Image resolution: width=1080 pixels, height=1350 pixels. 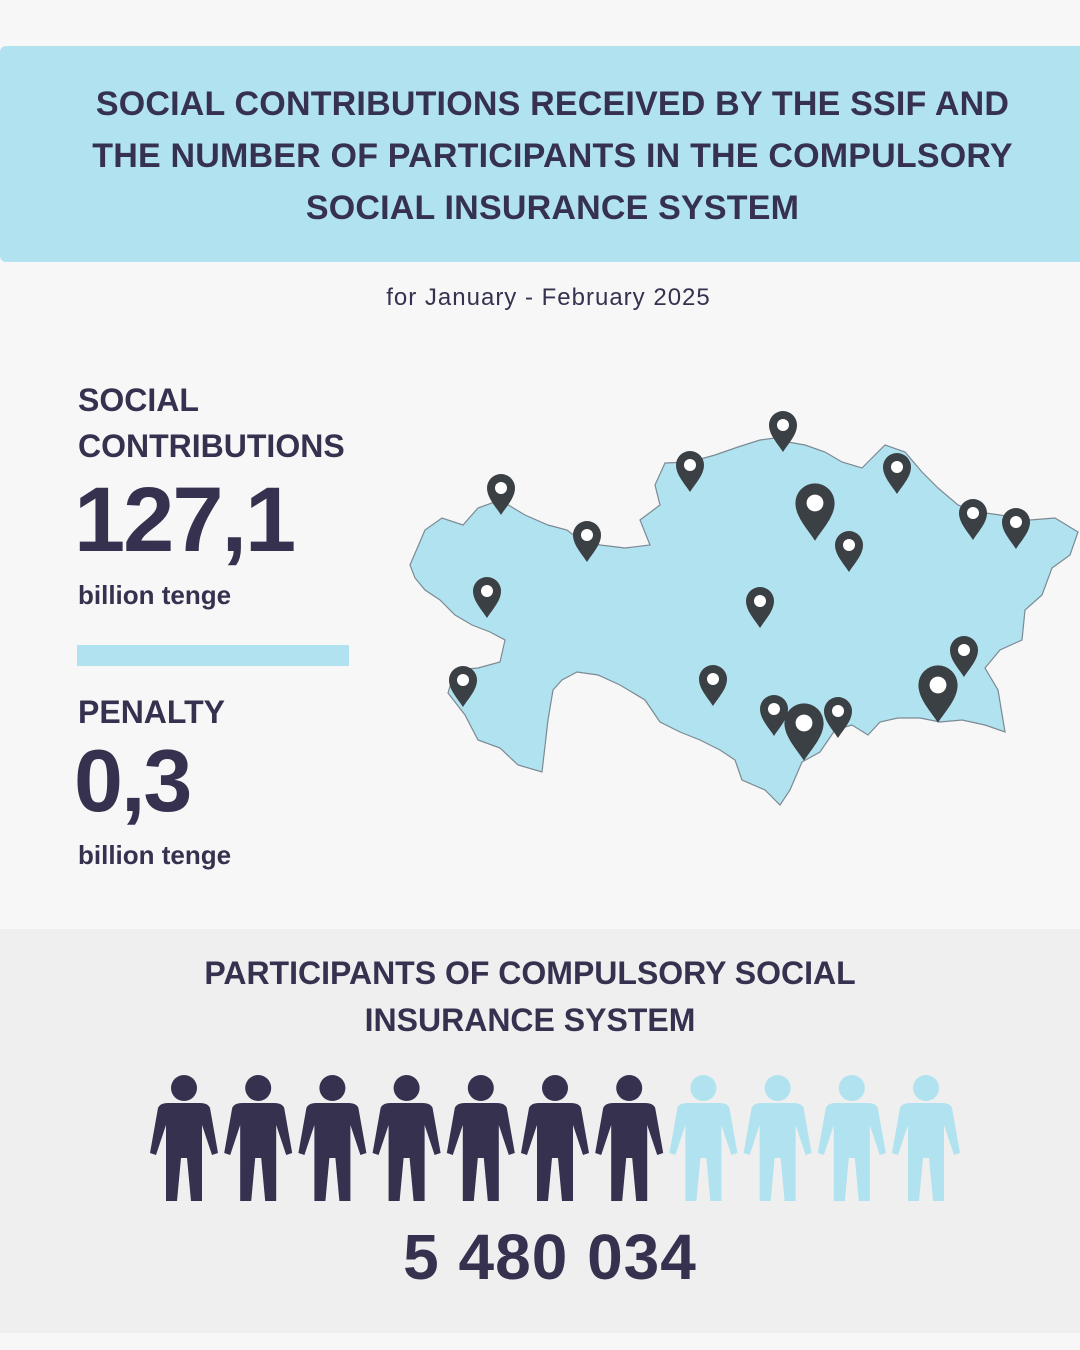 I want to click on participants-title-line2: INSURANCE SYSTEM, so click(x=530, y=1020).